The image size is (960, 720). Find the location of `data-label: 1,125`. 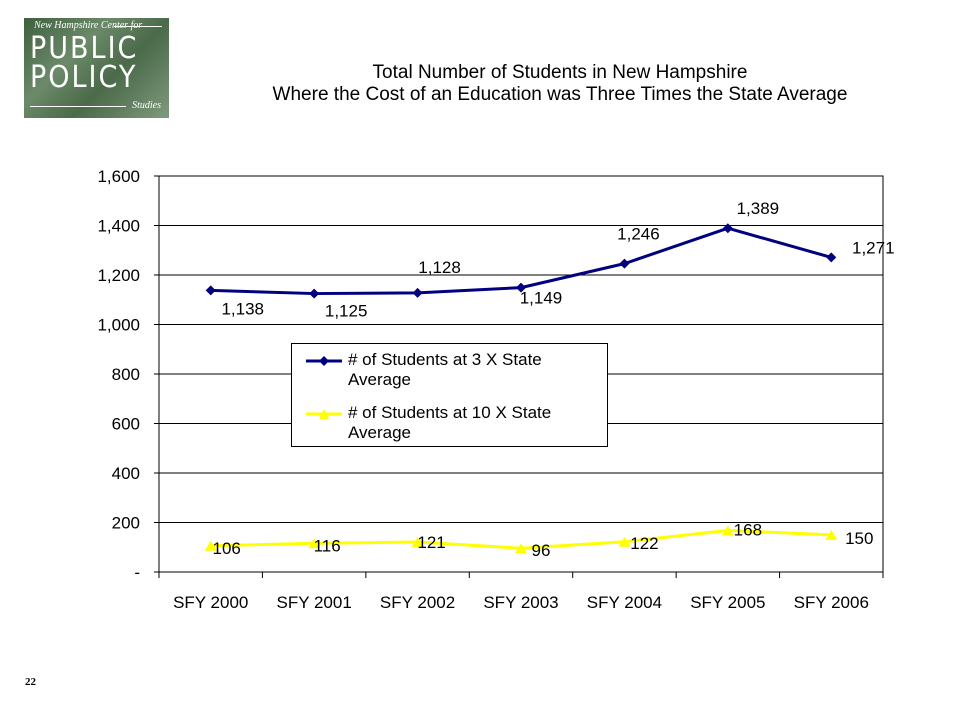

data-label: 1,125 is located at coordinates (346, 311).